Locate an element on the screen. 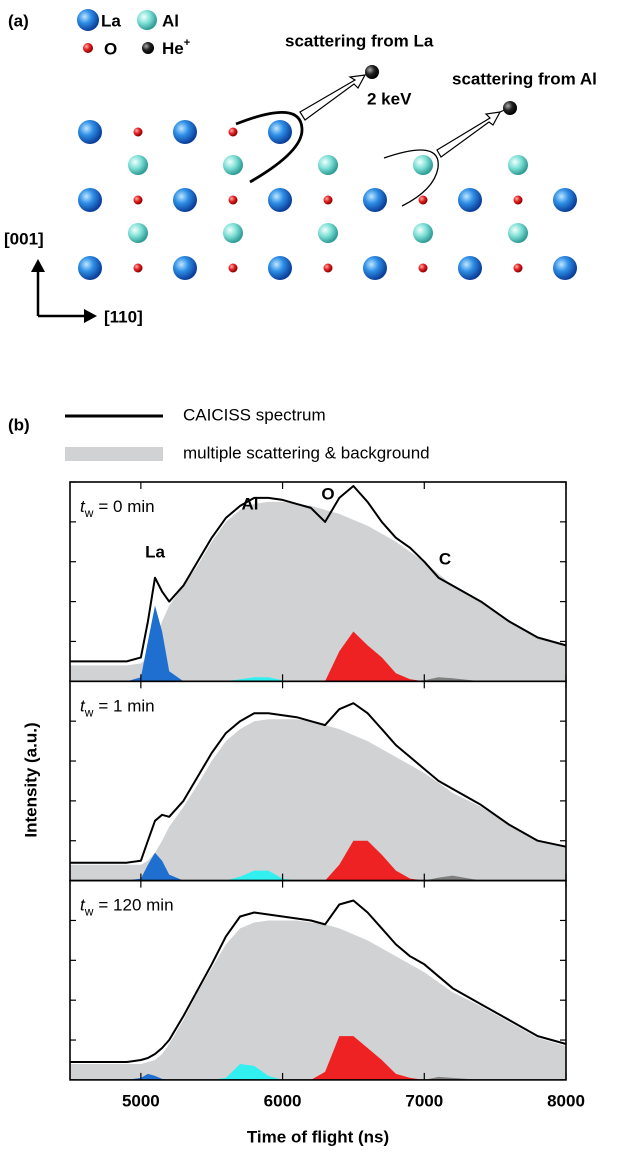  arrowheads is located at coordinates (64, 291).